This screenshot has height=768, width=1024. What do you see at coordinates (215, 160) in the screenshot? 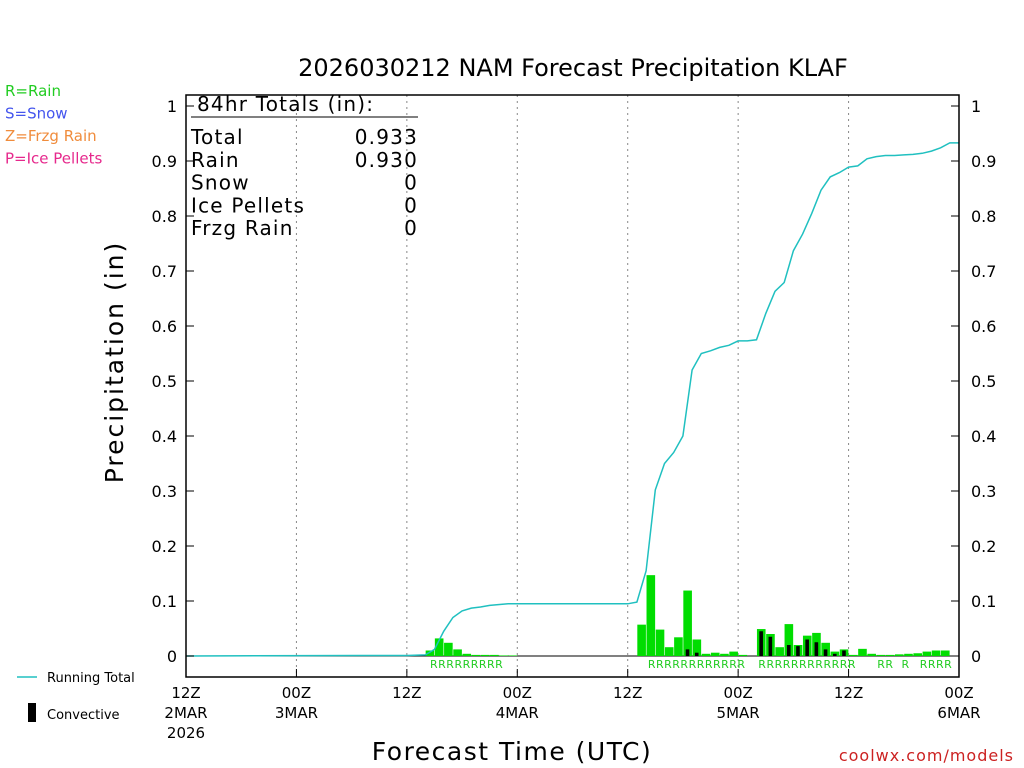
I see `totals-row-label: Rain` at bounding box center [215, 160].